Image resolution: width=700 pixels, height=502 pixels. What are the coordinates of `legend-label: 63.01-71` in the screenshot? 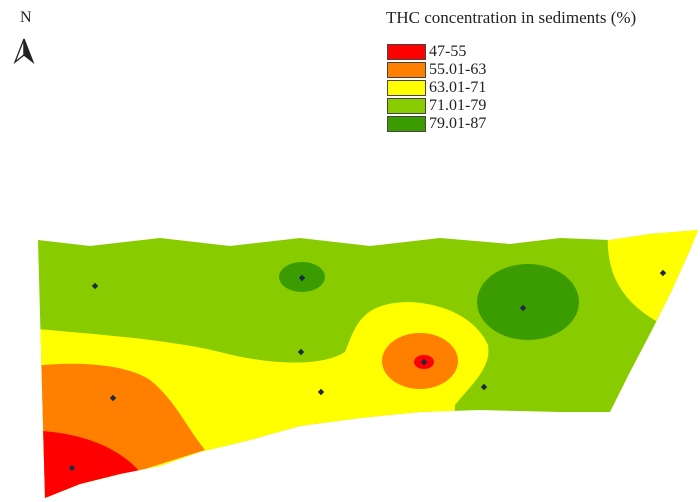 It's located at (458, 87).